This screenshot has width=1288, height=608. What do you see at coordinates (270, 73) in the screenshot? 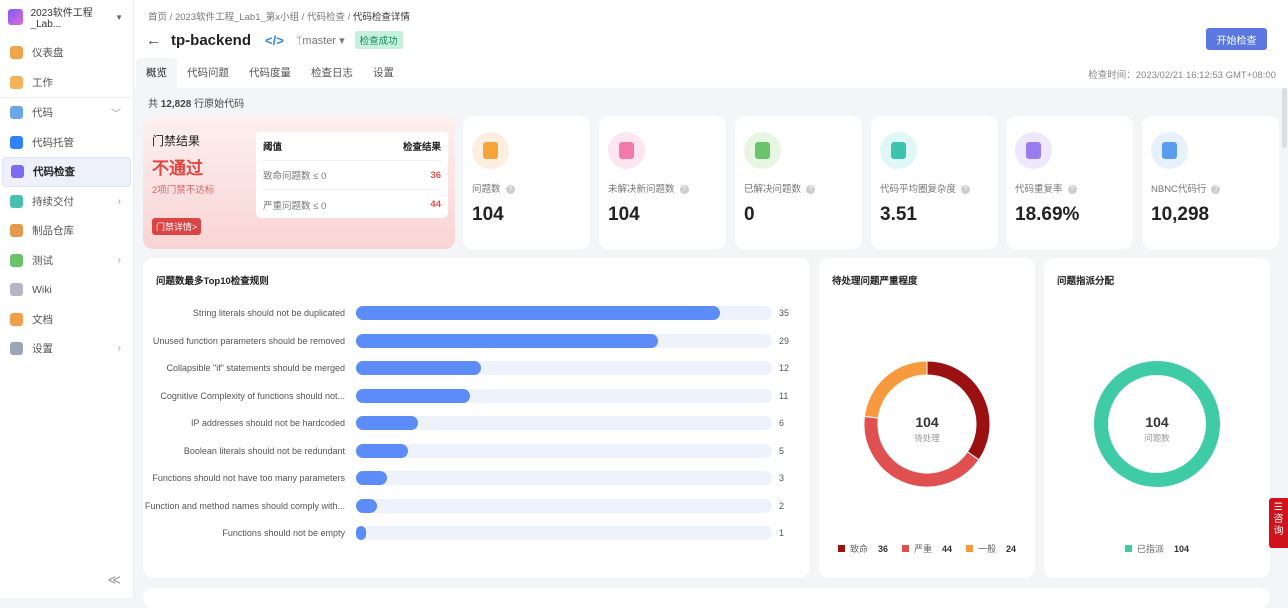
I see `tab: 代码度量` at bounding box center [270, 73].